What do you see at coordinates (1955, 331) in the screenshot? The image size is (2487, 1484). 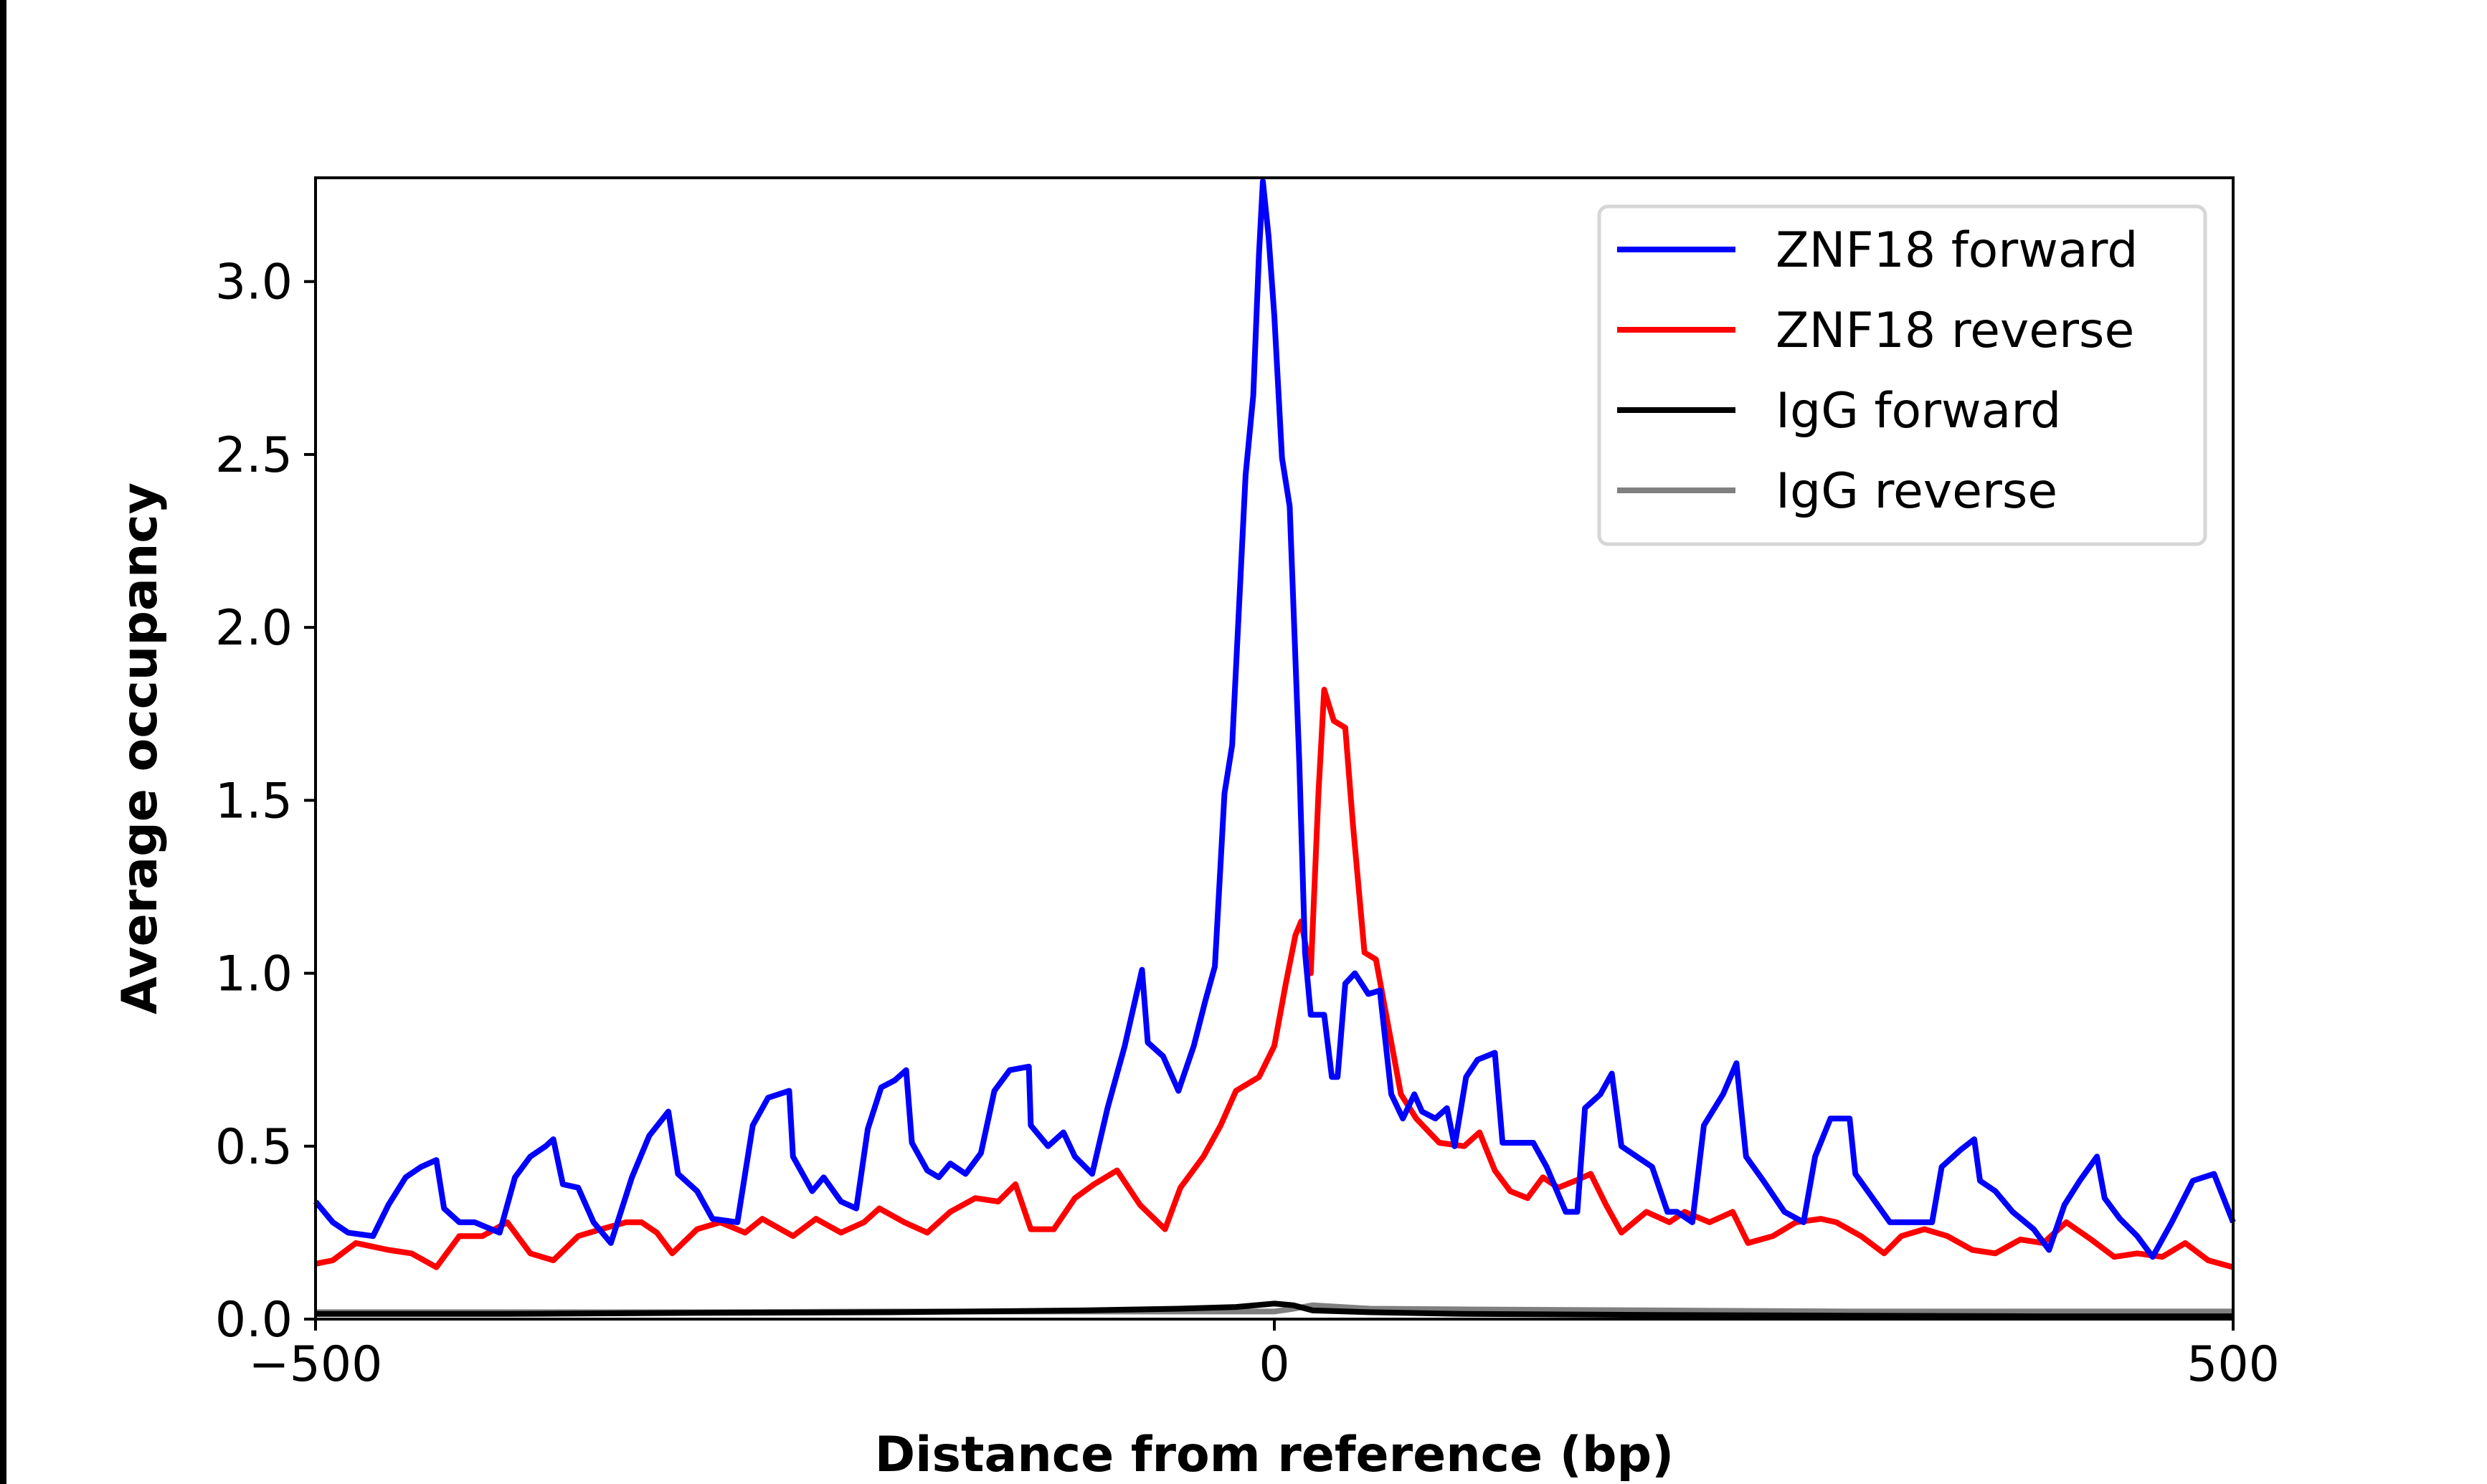 I see `legend-label: ZNF18 reverse` at bounding box center [1955, 331].